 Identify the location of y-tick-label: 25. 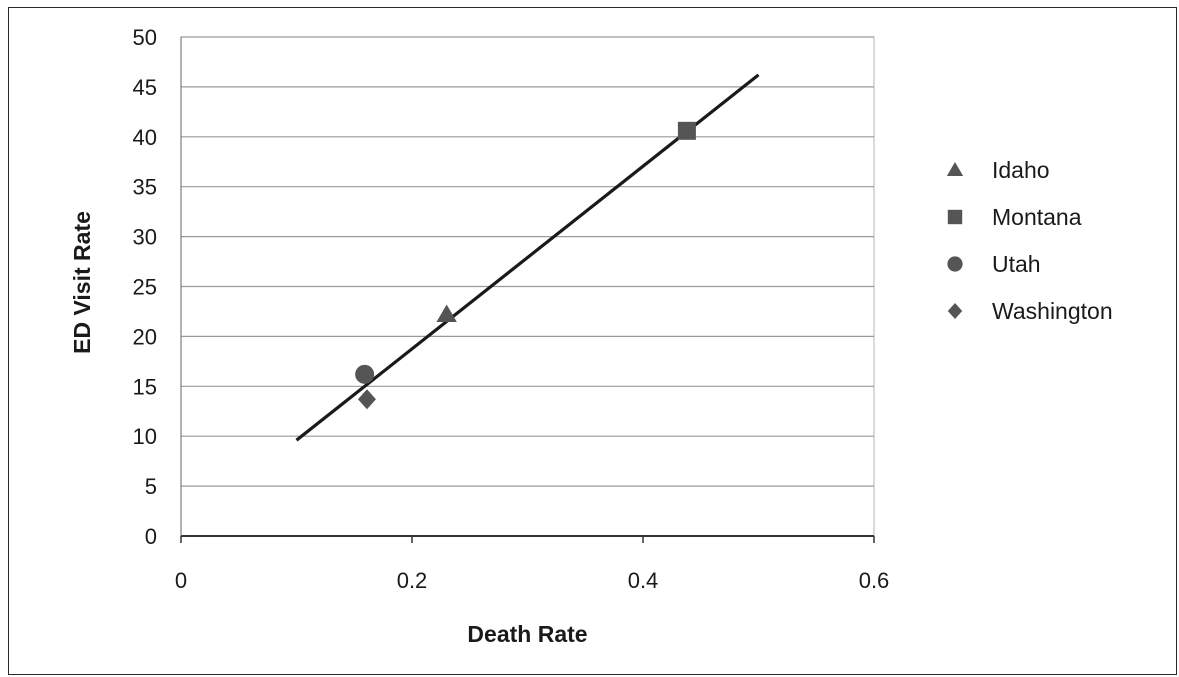
(145, 287).